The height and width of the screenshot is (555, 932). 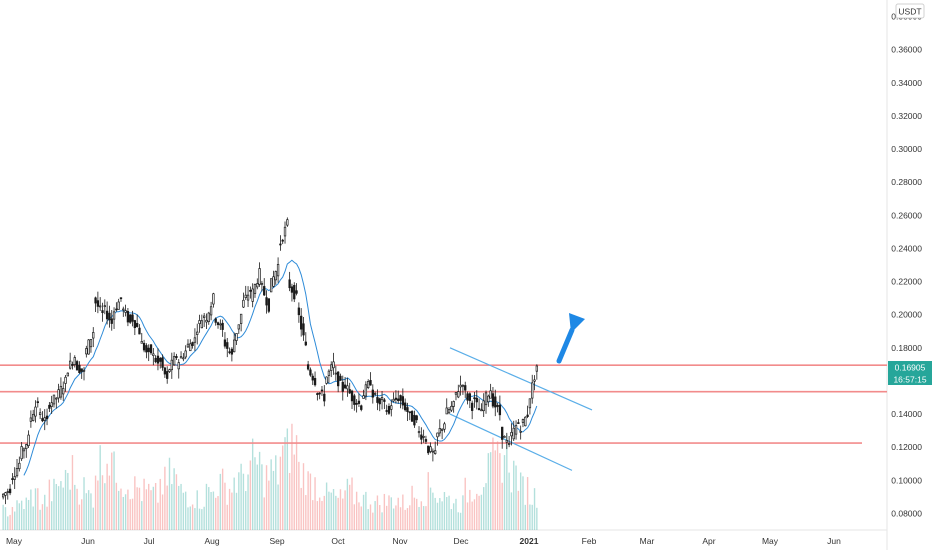 I want to click on channel-lower-line, so click(x=511, y=442).